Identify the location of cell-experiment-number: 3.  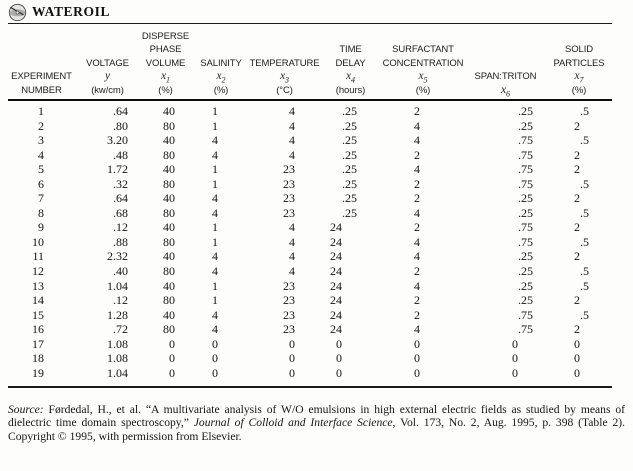
(41, 140).